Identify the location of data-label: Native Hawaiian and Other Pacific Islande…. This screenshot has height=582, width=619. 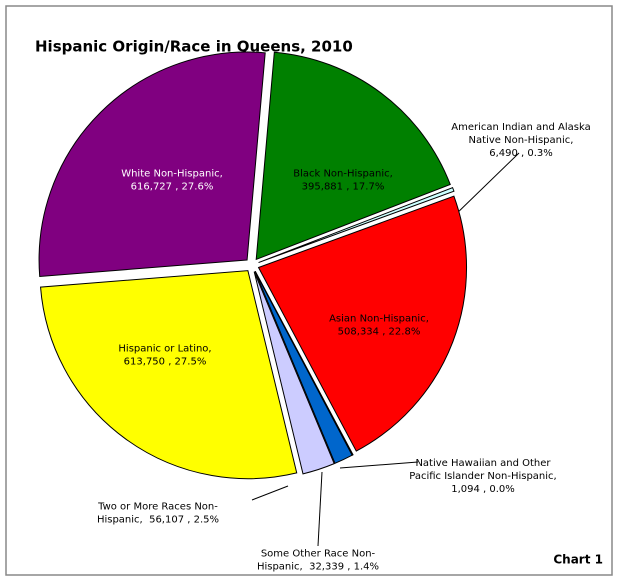
(482, 476).